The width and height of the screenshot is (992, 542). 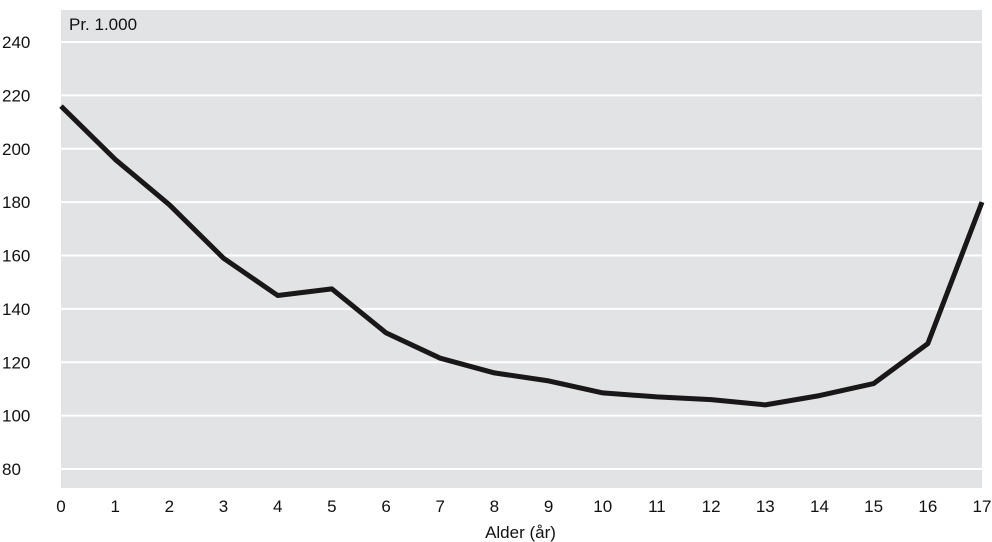 I want to click on x-tick-label: 12, so click(x=711, y=506).